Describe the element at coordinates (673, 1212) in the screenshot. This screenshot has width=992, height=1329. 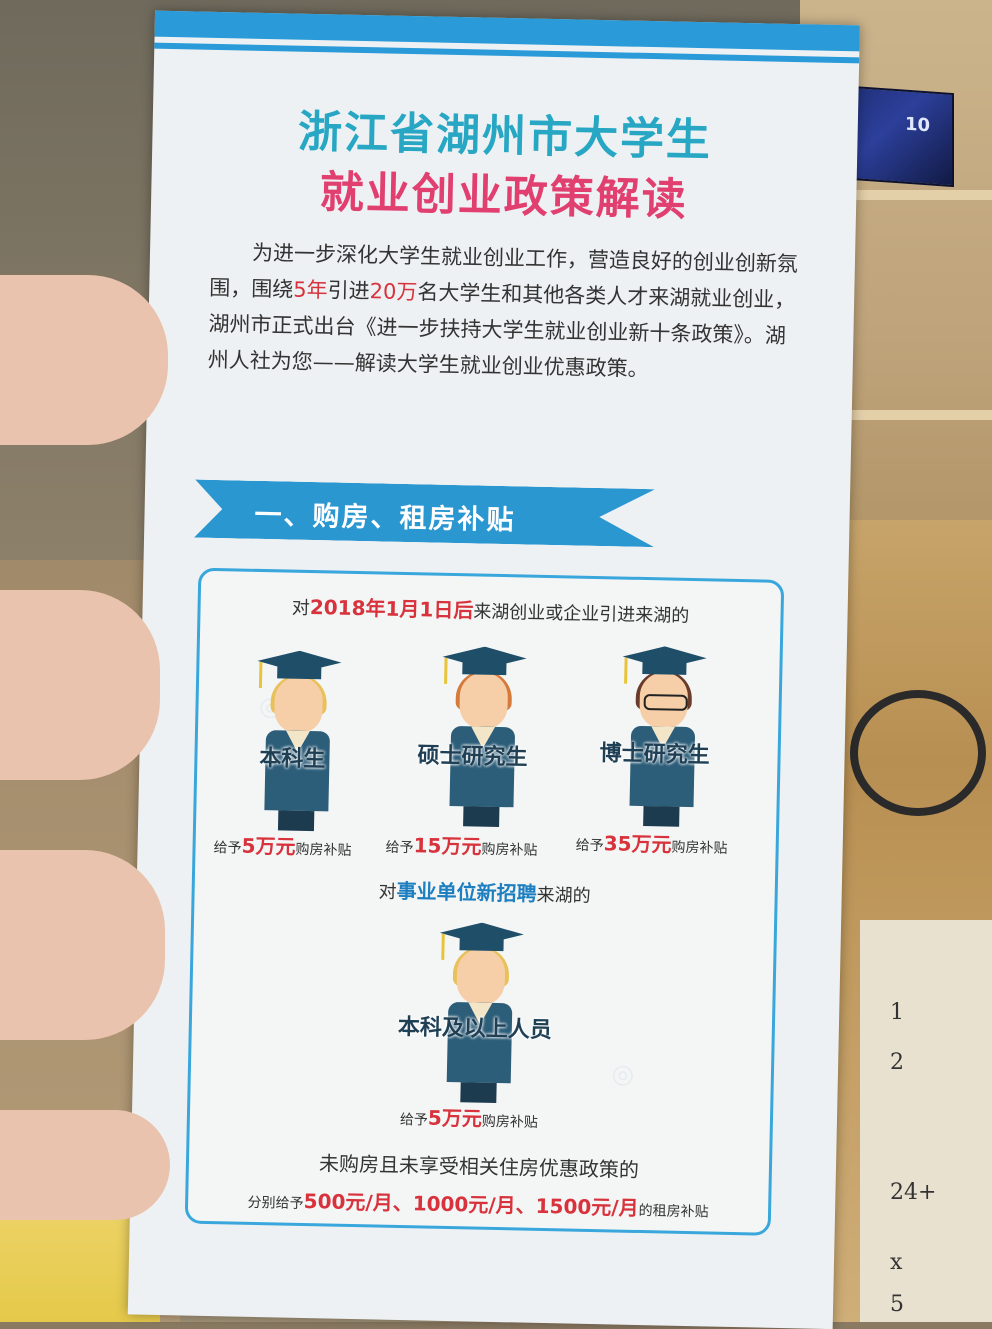
I see `rent-text: 的租房补贴` at that location.